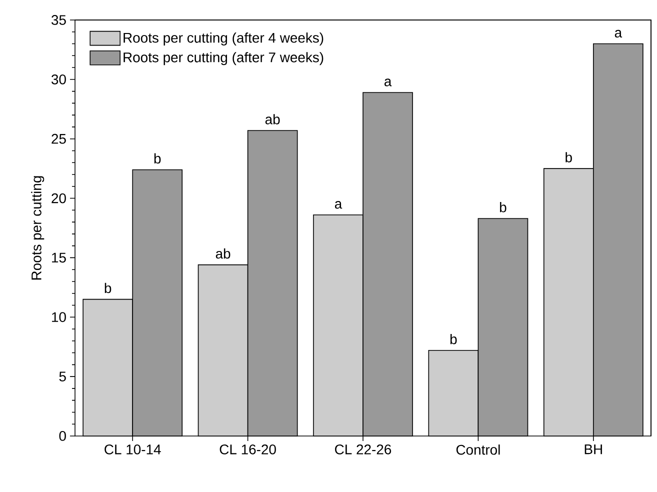 Image resolution: width=657 pixels, height=492 pixels. What do you see at coordinates (59, 317) in the screenshot?
I see `y-tick-label: 10` at bounding box center [59, 317].